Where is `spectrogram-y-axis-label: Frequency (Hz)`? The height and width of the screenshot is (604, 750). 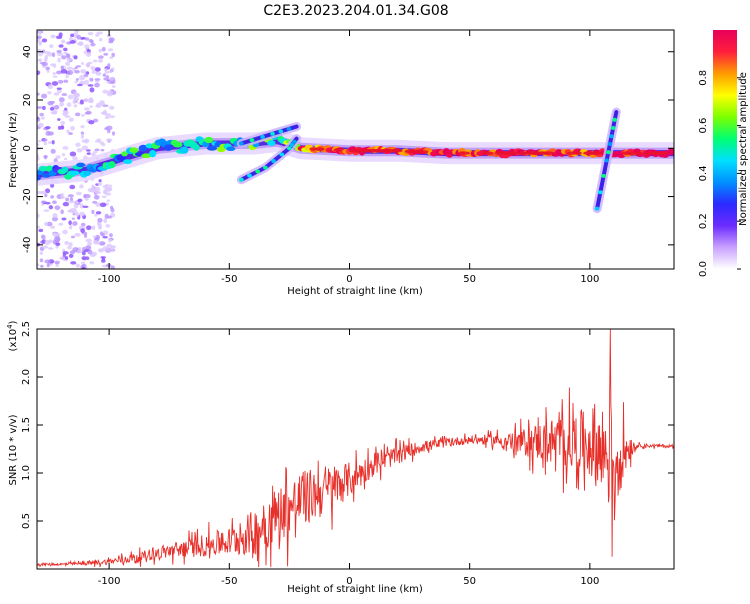
spectrogram-y-axis-label: Frequency (Hz) is located at coordinates (13, 150).